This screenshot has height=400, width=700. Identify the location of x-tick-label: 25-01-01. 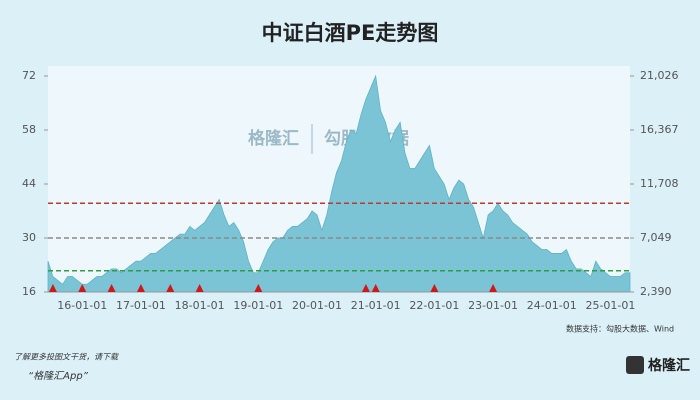
(610, 305).